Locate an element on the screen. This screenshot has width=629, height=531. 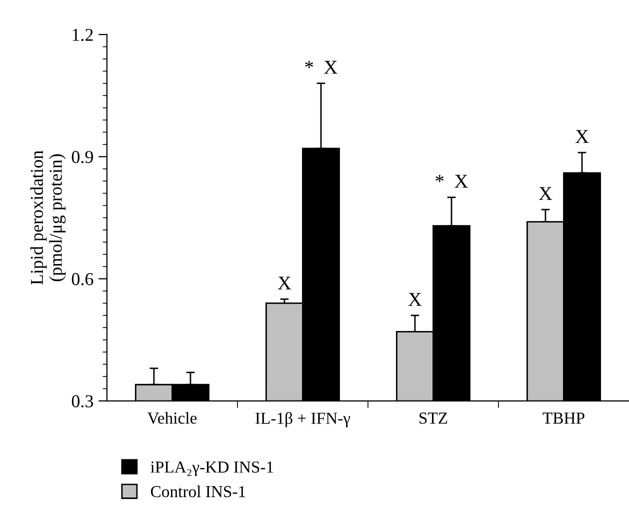
x-tick-label: TBHP is located at coordinates (563, 418).